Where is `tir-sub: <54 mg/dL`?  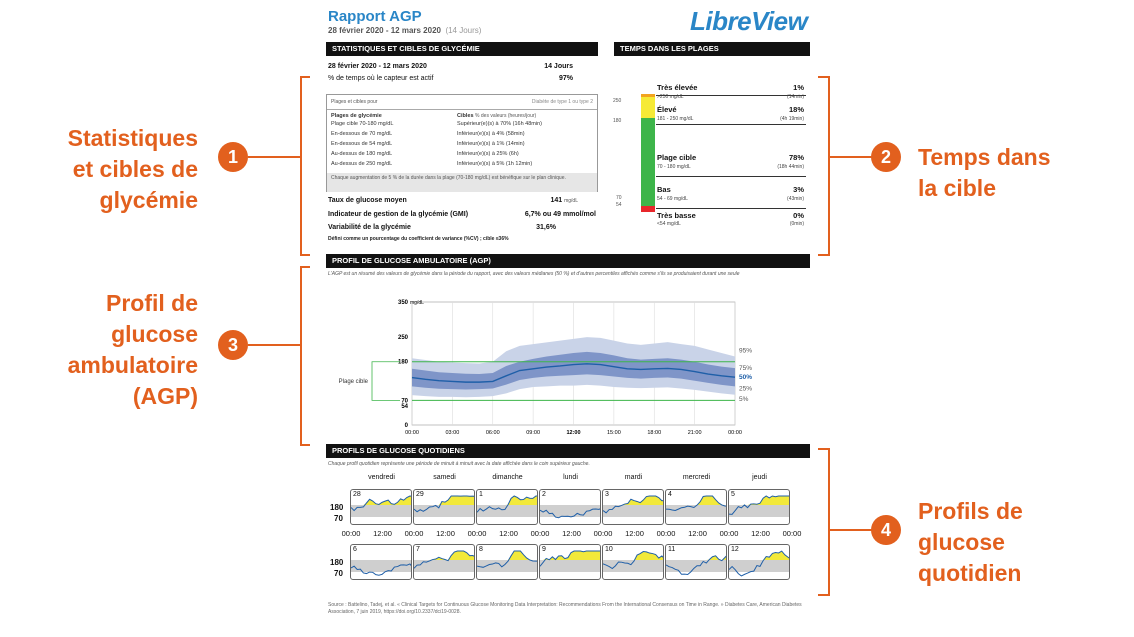 tir-sub: <54 mg/dL is located at coordinates (669, 224).